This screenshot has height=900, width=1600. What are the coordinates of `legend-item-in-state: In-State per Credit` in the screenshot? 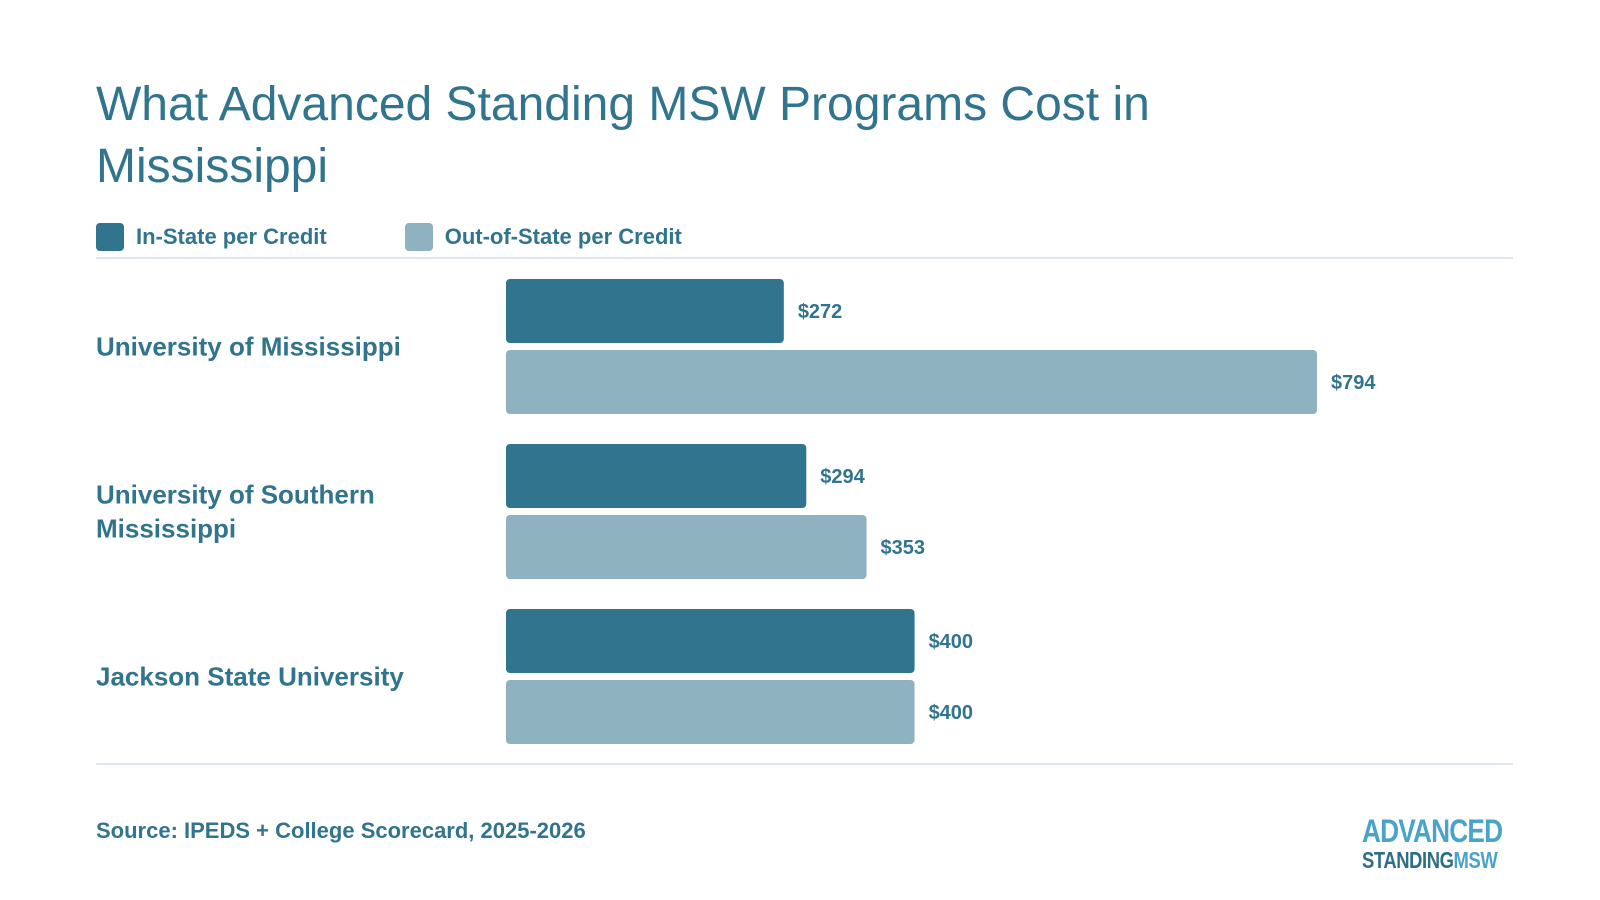 It's located at (211, 237).